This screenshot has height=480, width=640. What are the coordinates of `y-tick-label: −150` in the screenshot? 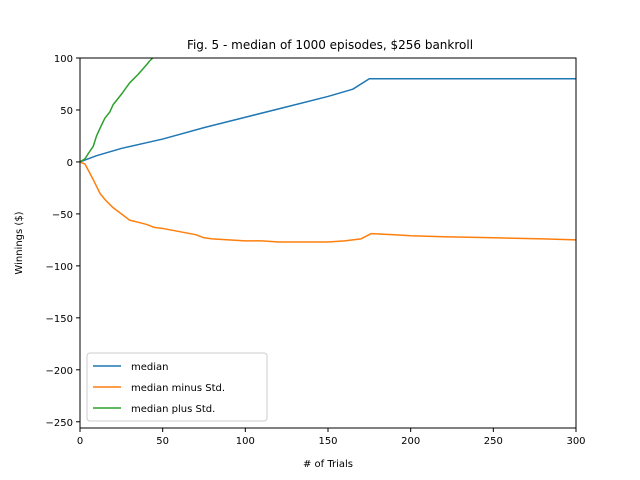 It's located at (59, 319).